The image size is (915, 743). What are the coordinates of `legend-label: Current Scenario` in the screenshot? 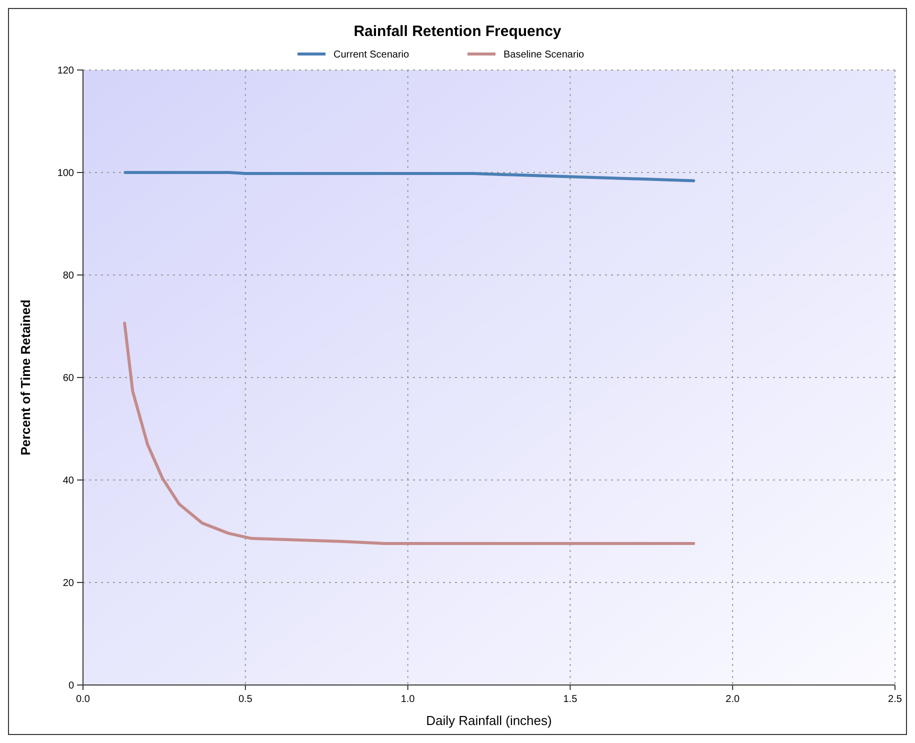 It's located at (372, 55).